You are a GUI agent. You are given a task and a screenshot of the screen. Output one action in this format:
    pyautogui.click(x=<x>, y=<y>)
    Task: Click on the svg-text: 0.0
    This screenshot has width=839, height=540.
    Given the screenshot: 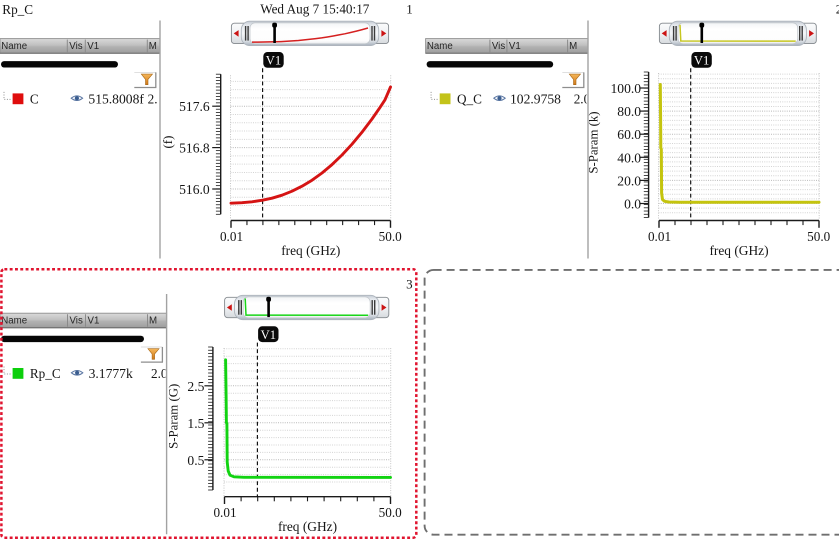 What is the action you would take?
    pyautogui.click(x=632, y=204)
    